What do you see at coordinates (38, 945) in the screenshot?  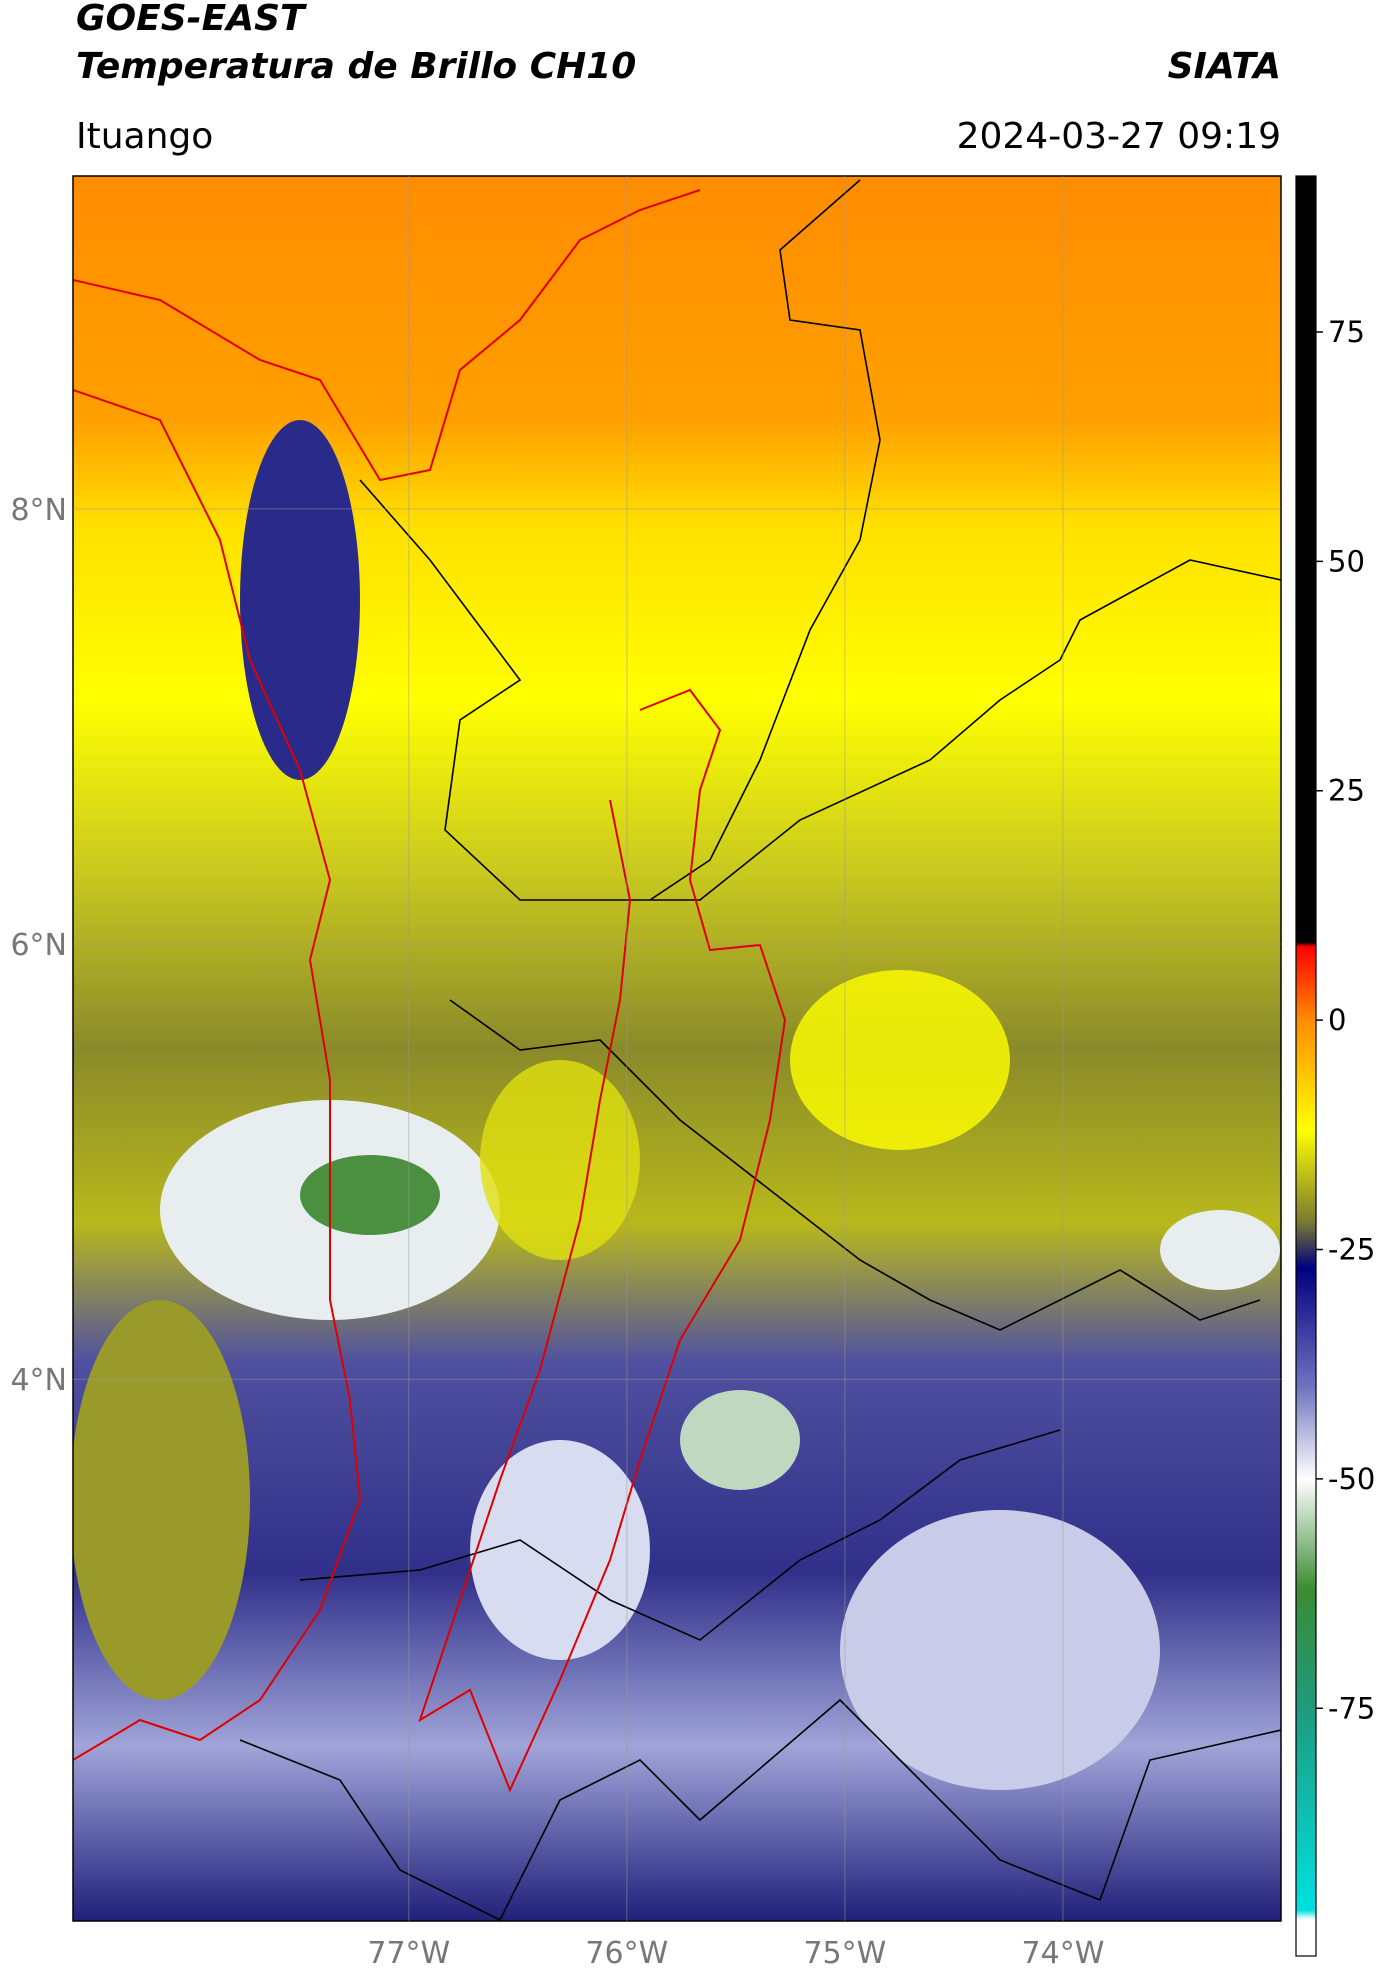 I see `y-tick-label: 6°N` at bounding box center [38, 945].